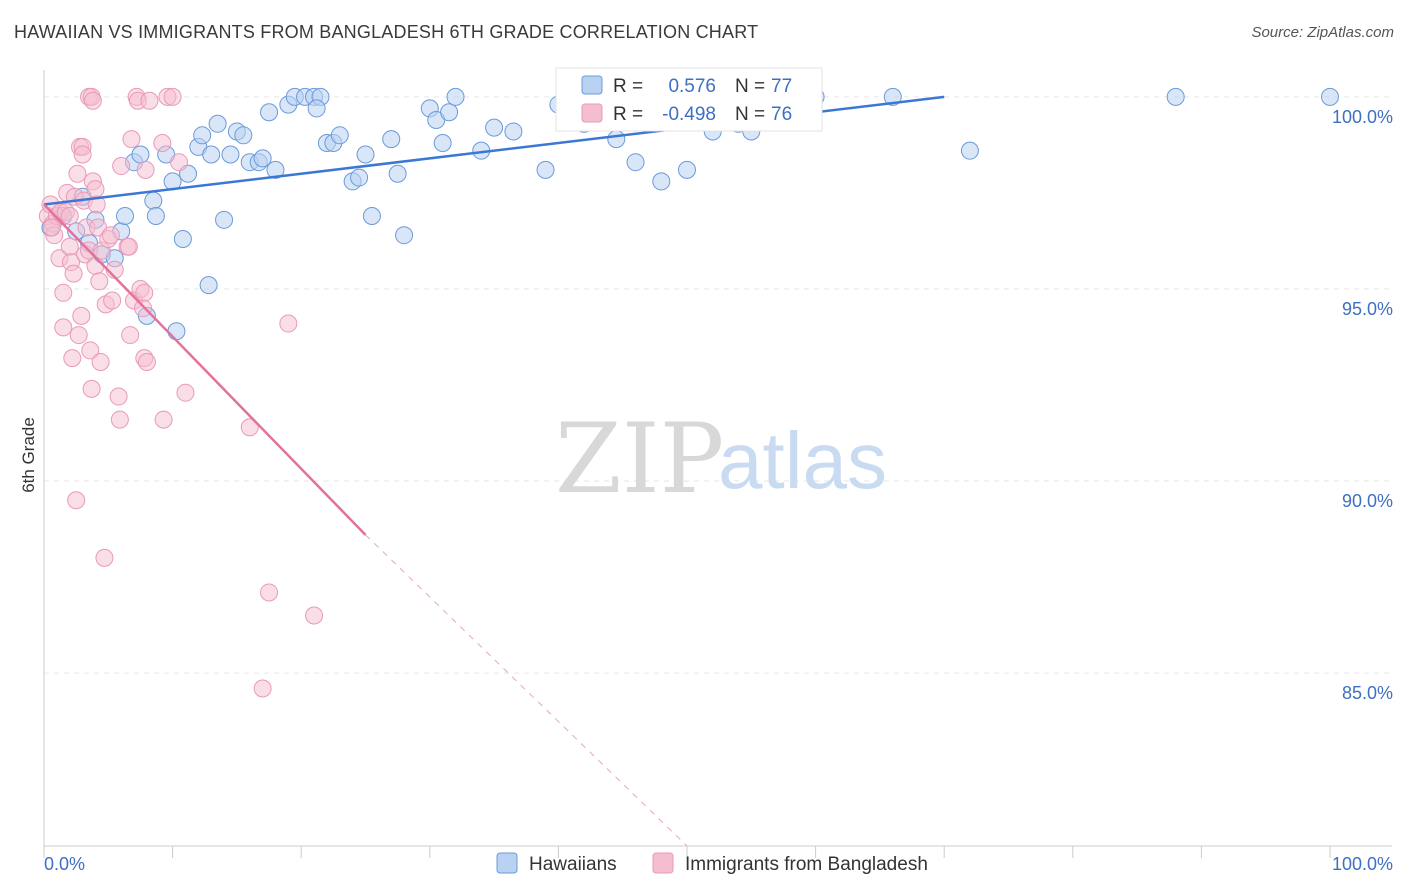 This screenshot has width=1406, height=892. I want to click on y-tick-label-0: 85.0%, so click(1367, 693).